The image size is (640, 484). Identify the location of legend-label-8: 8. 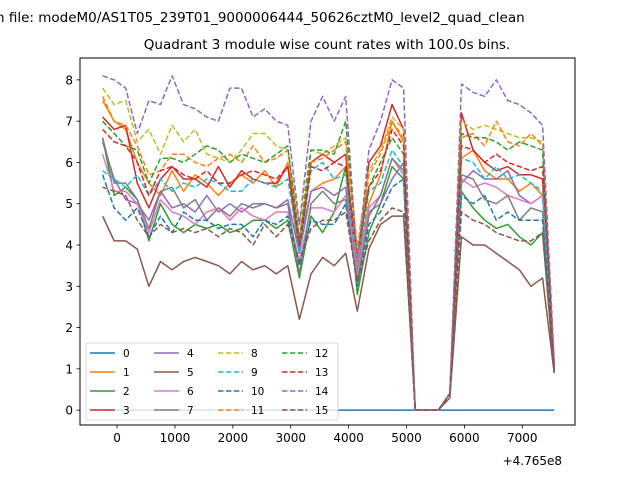
(254, 354).